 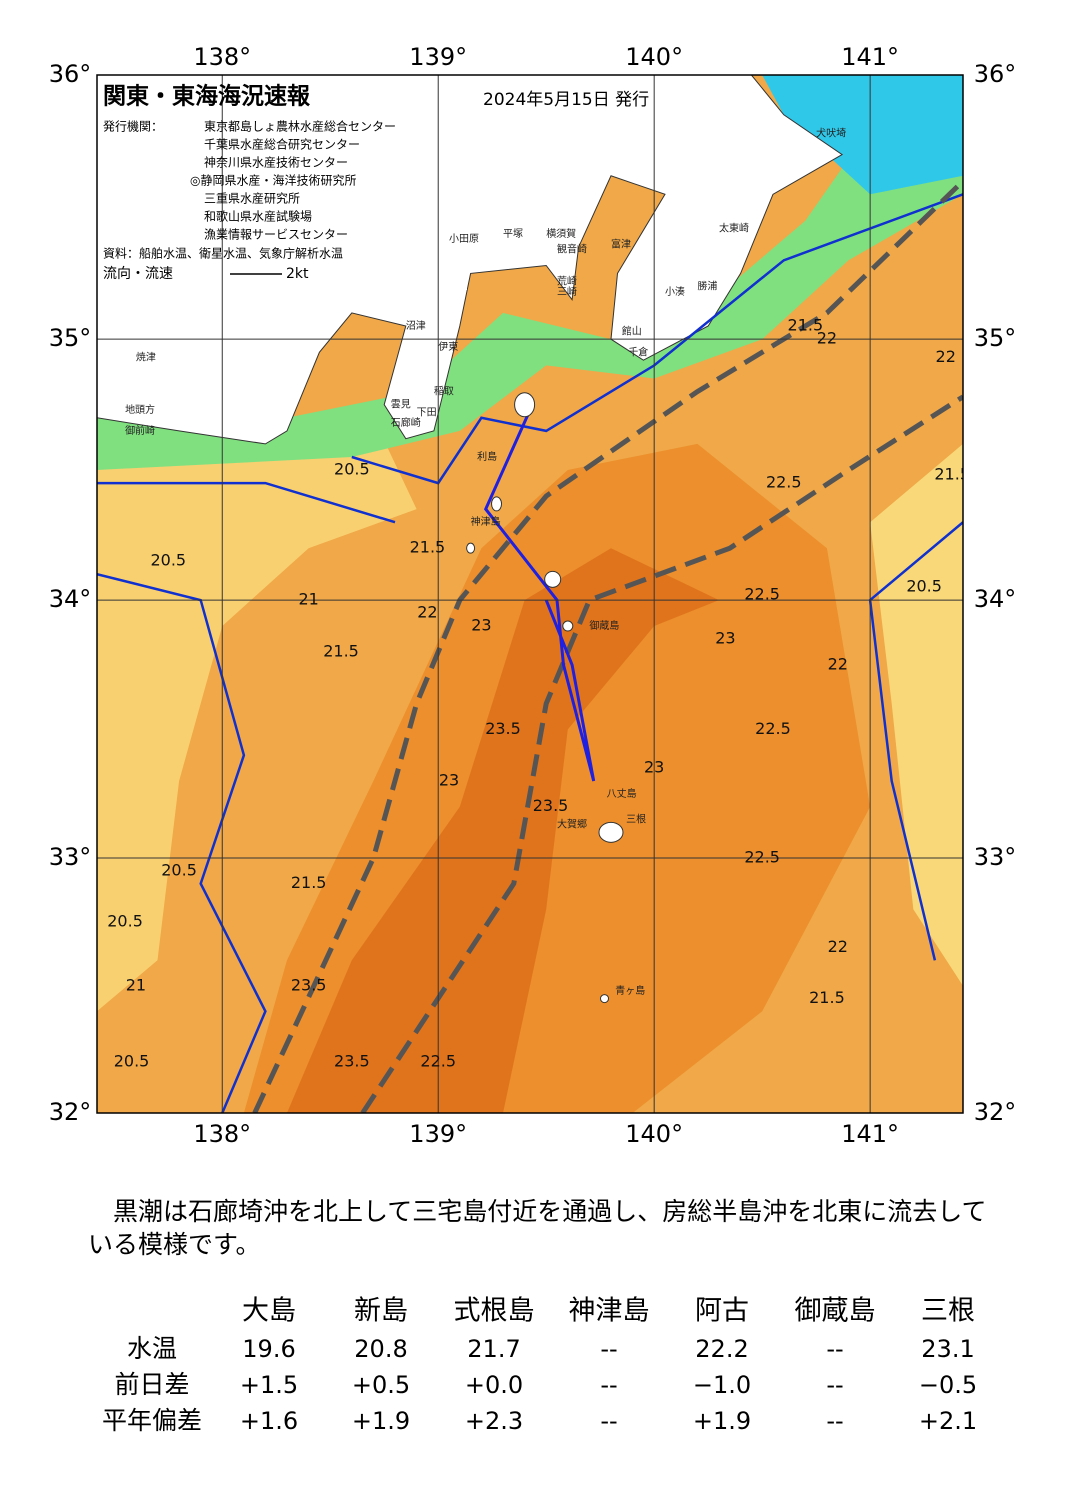 What do you see at coordinates (721, 1349) in the screenshot?
I see `cell: 22.2` at bounding box center [721, 1349].